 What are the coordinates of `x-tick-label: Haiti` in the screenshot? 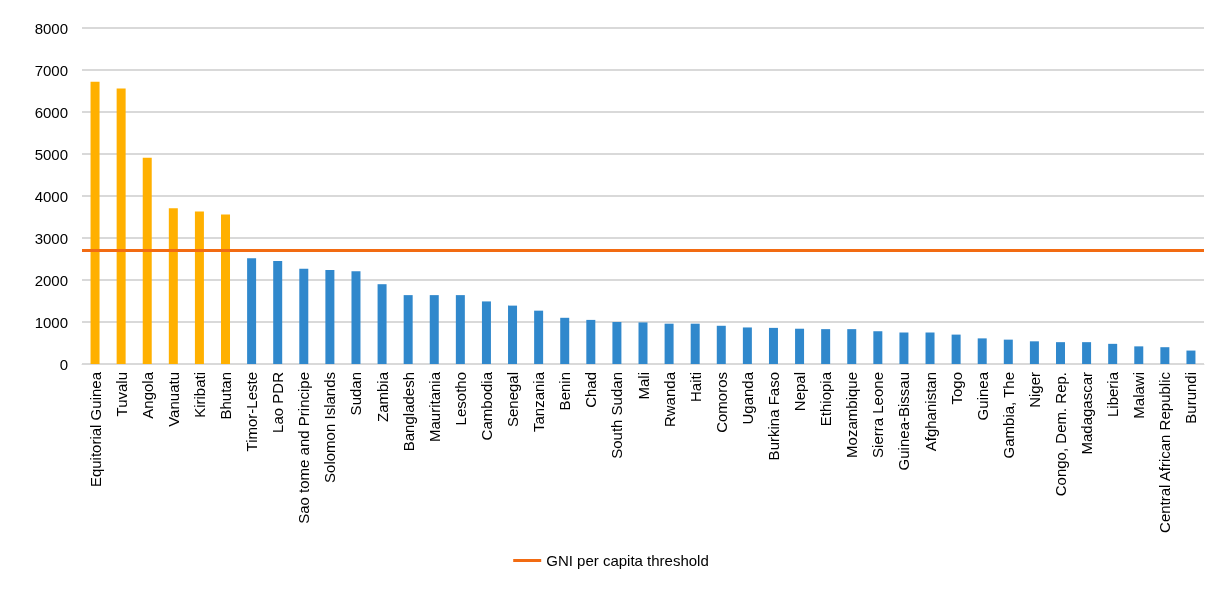 It's located at (695, 387).